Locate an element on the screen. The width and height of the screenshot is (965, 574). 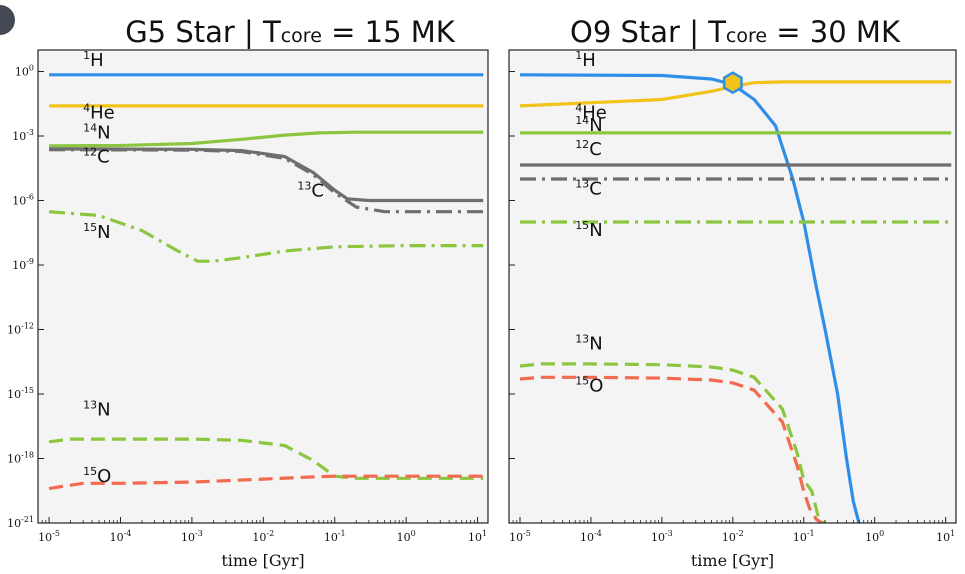
chart-title: G5 Star | Tcore = 15 MK is located at coordinates (290, 32).